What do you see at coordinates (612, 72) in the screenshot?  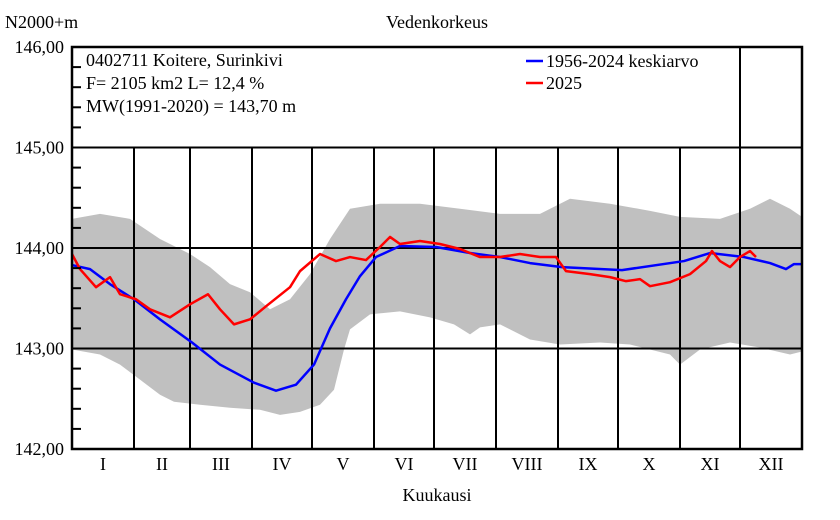 I see `legend: 1956-2024 keskiarvo 2025` at bounding box center [612, 72].